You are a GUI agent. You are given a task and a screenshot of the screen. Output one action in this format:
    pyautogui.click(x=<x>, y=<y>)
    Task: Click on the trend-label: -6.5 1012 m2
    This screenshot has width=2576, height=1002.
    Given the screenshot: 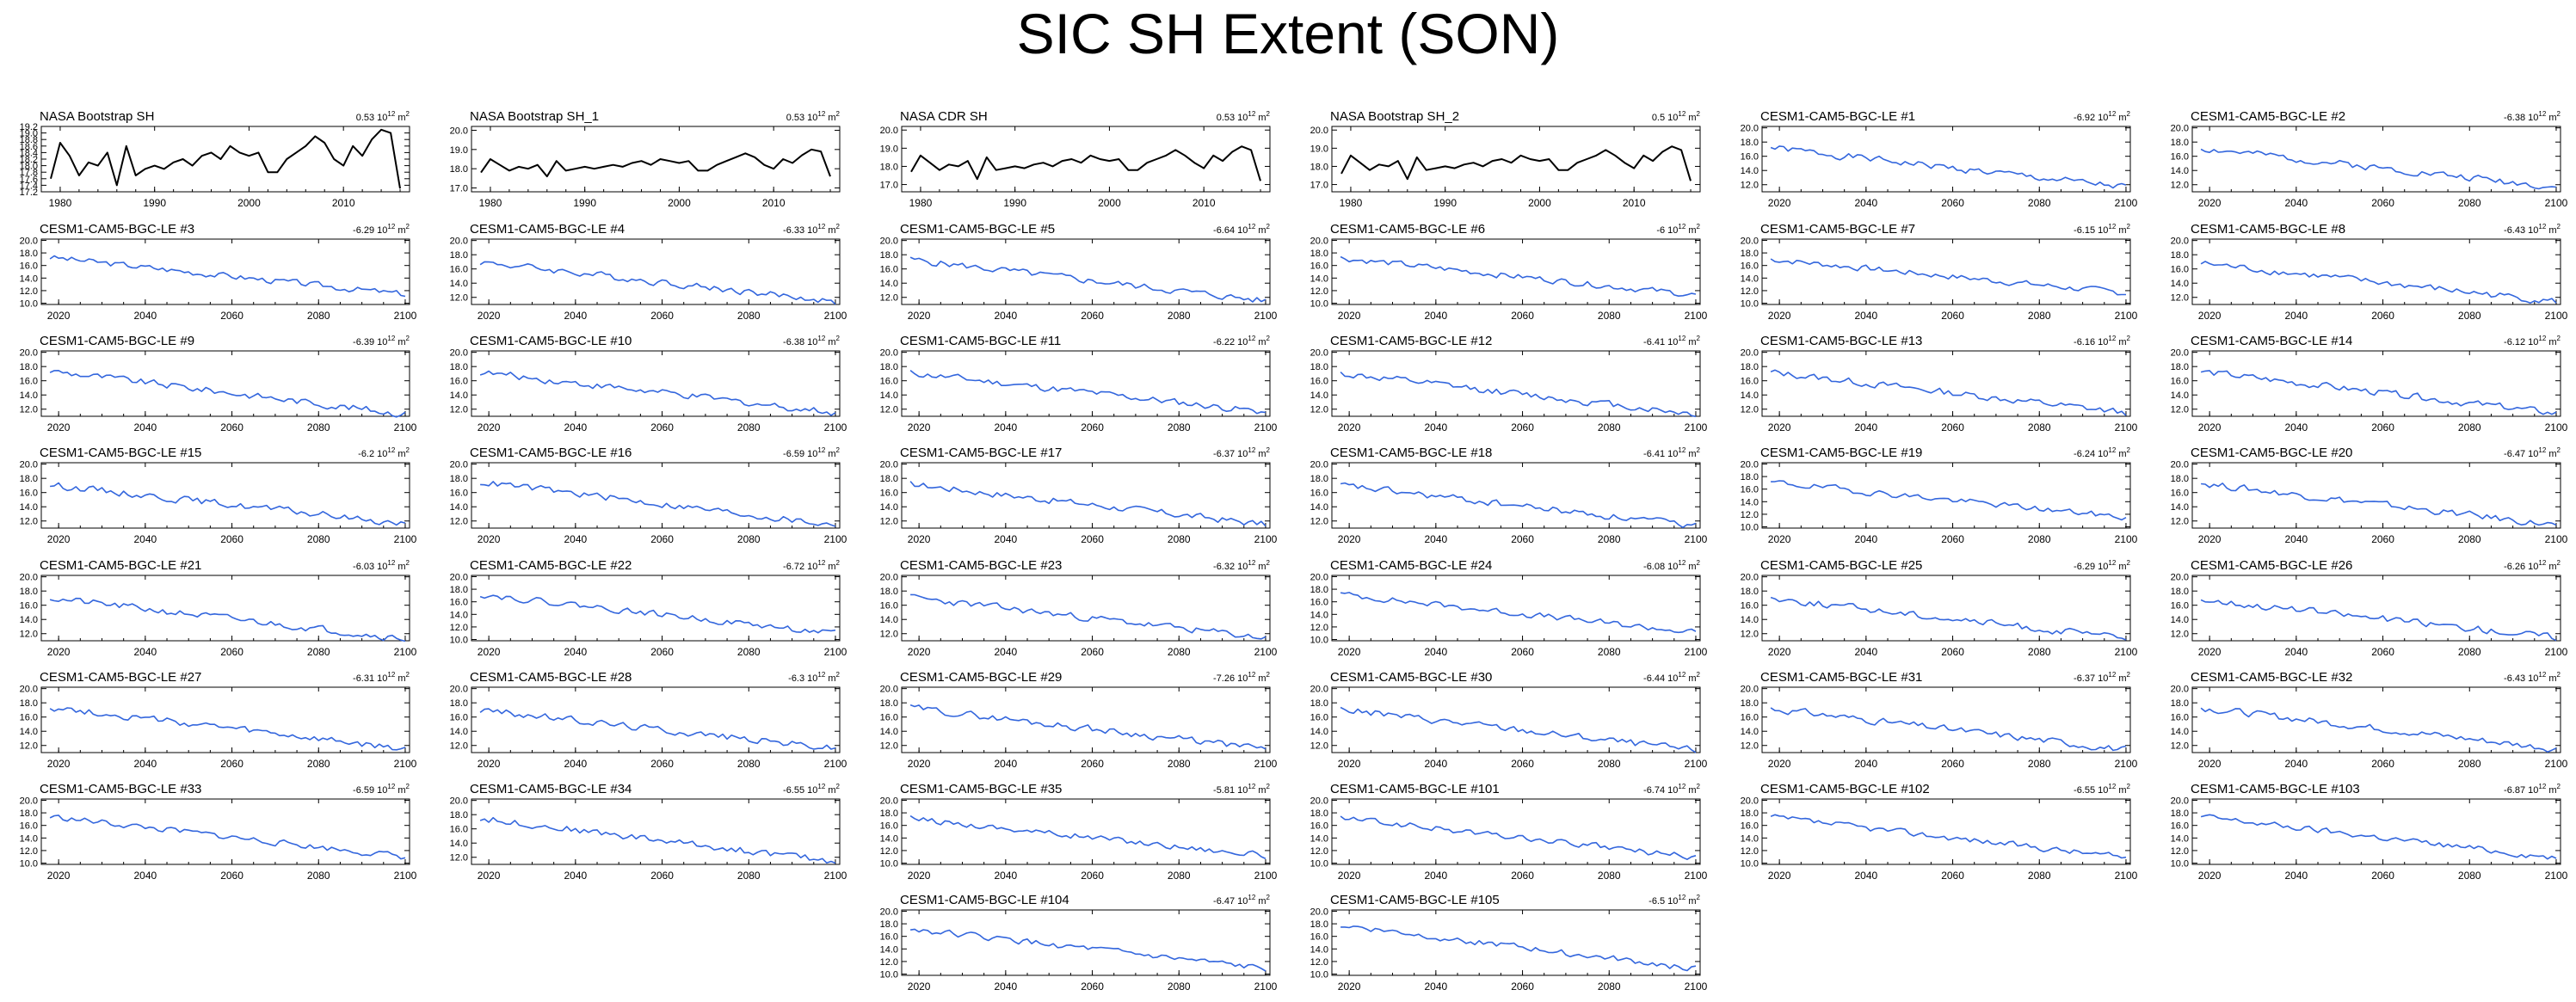 What is the action you would take?
    pyautogui.click(x=1674, y=901)
    